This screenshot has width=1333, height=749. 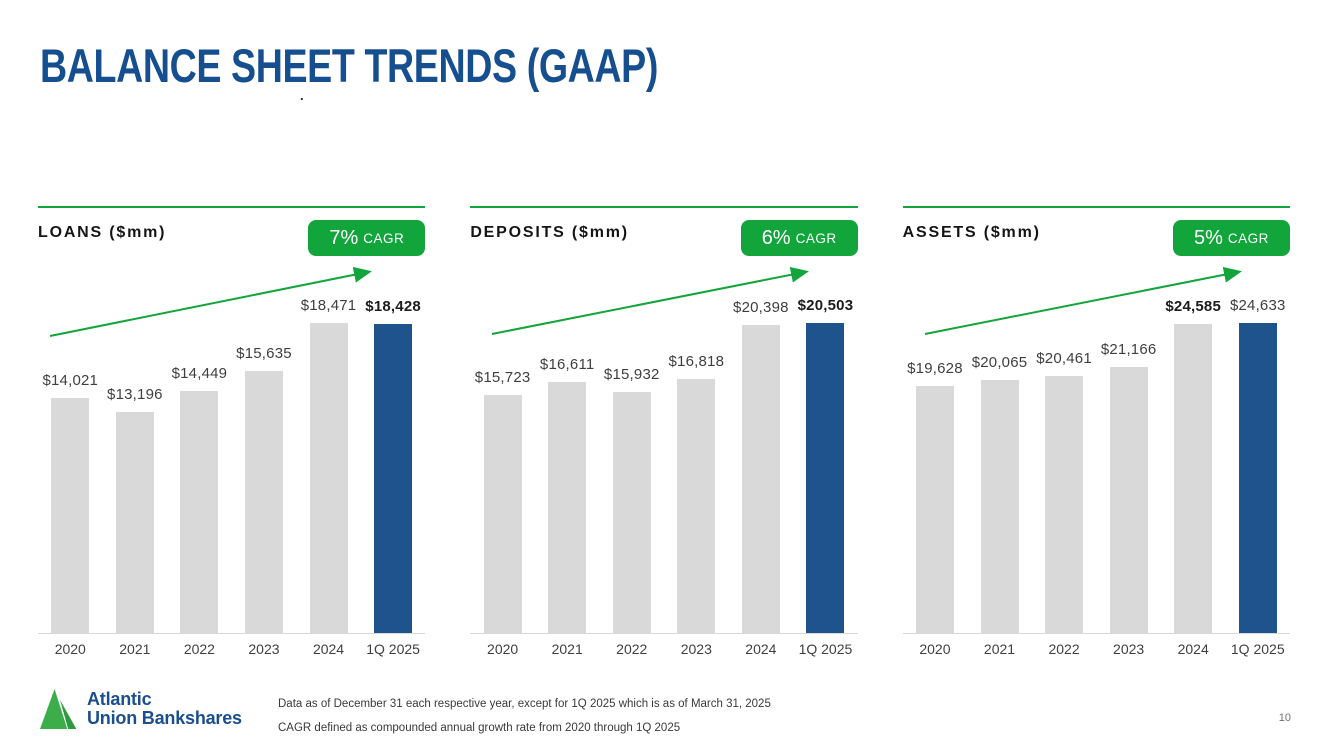 What do you see at coordinates (1128, 349) in the screenshot?
I see `bar-value-label: $21,166` at bounding box center [1128, 349].